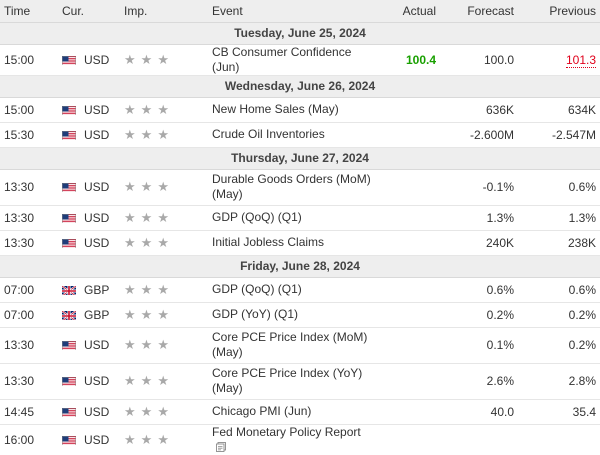  What do you see at coordinates (89, 11) in the screenshot?
I see `column-header-currency: Cur.` at bounding box center [89, 11].